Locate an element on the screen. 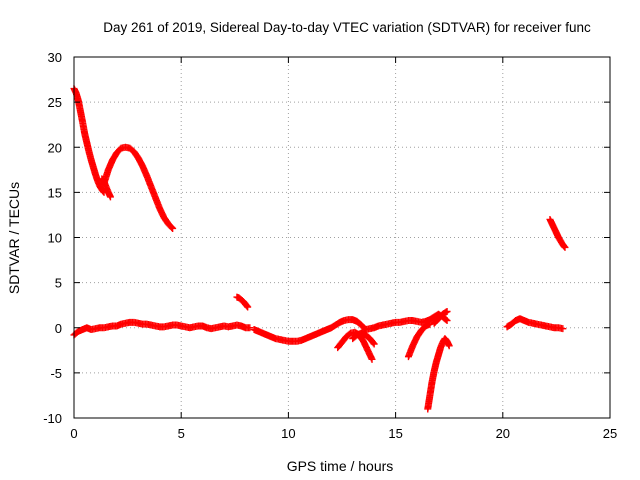 The height and width of the screenshot is (480, 640). y-tick-label: 0 is located at coordinates (58, 328).